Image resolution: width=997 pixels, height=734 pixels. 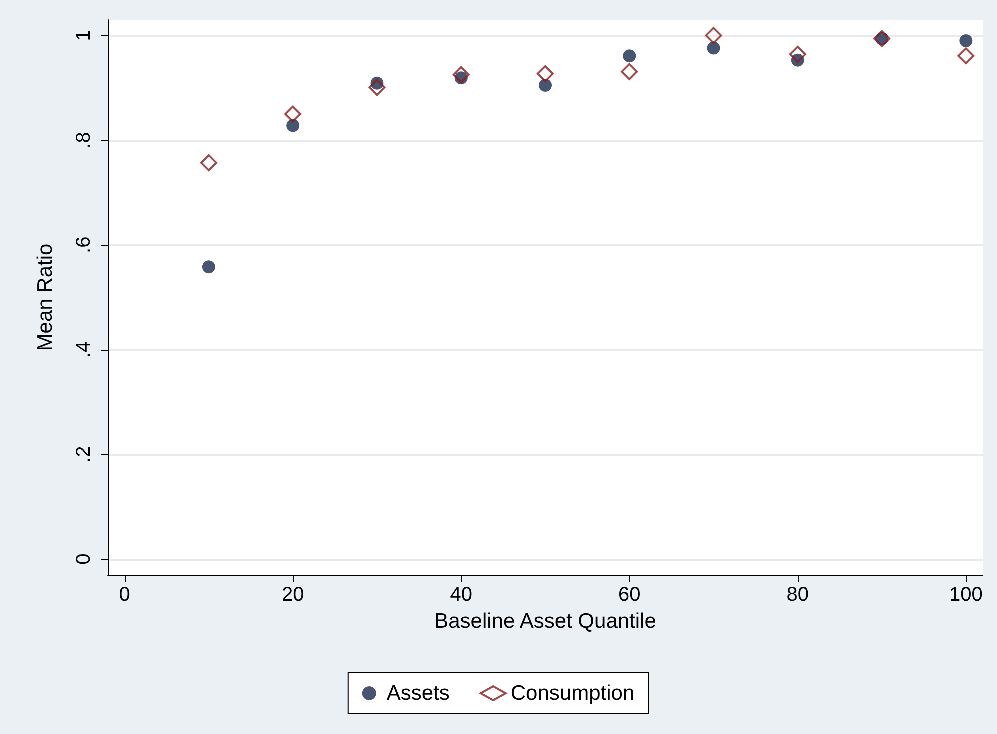 I want to click on legend-label: Assets, so click(x=418, y=693).